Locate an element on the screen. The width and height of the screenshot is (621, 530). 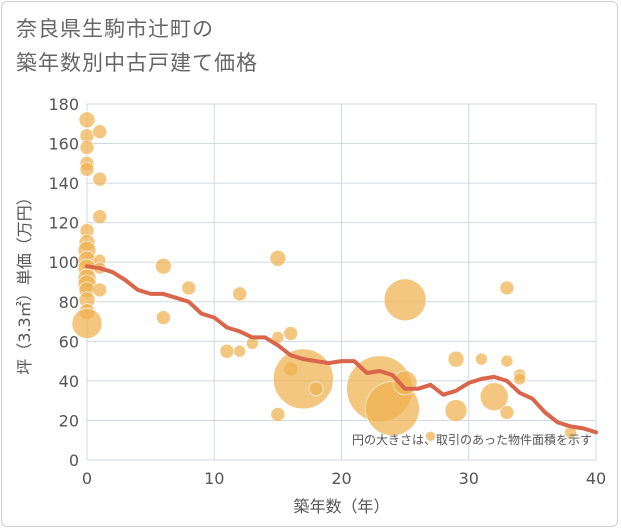
x-tick-label: 10 is located at coordinates (214, 478).